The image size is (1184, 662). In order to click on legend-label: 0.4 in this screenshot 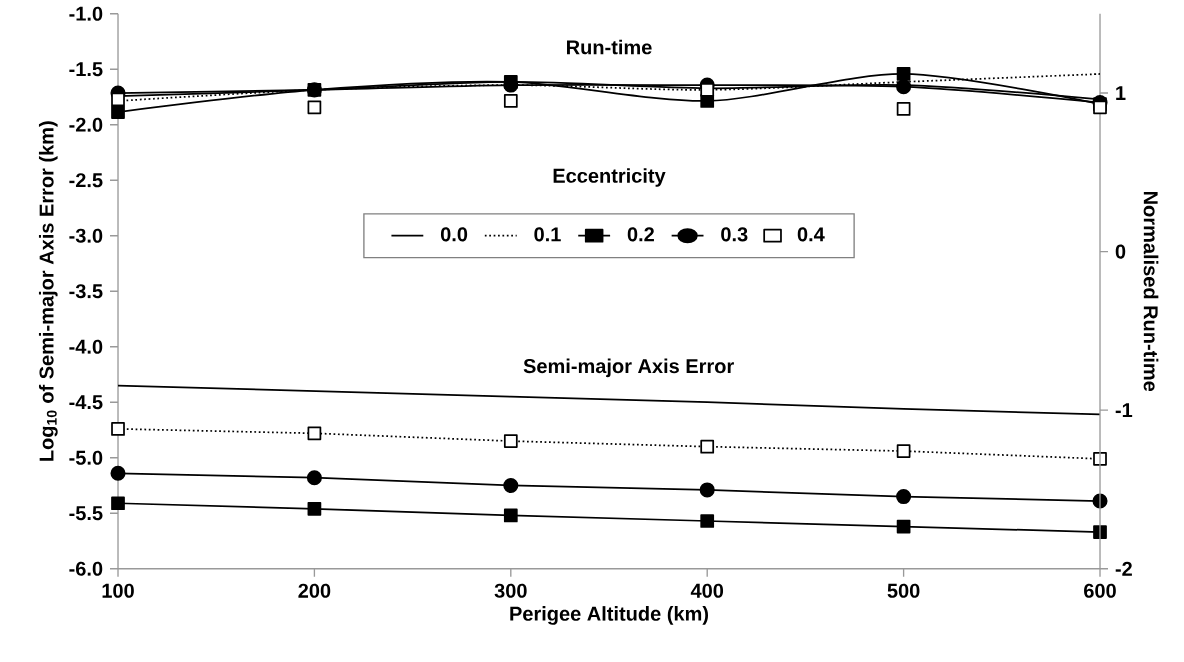, I will do `click(811, 234)`.